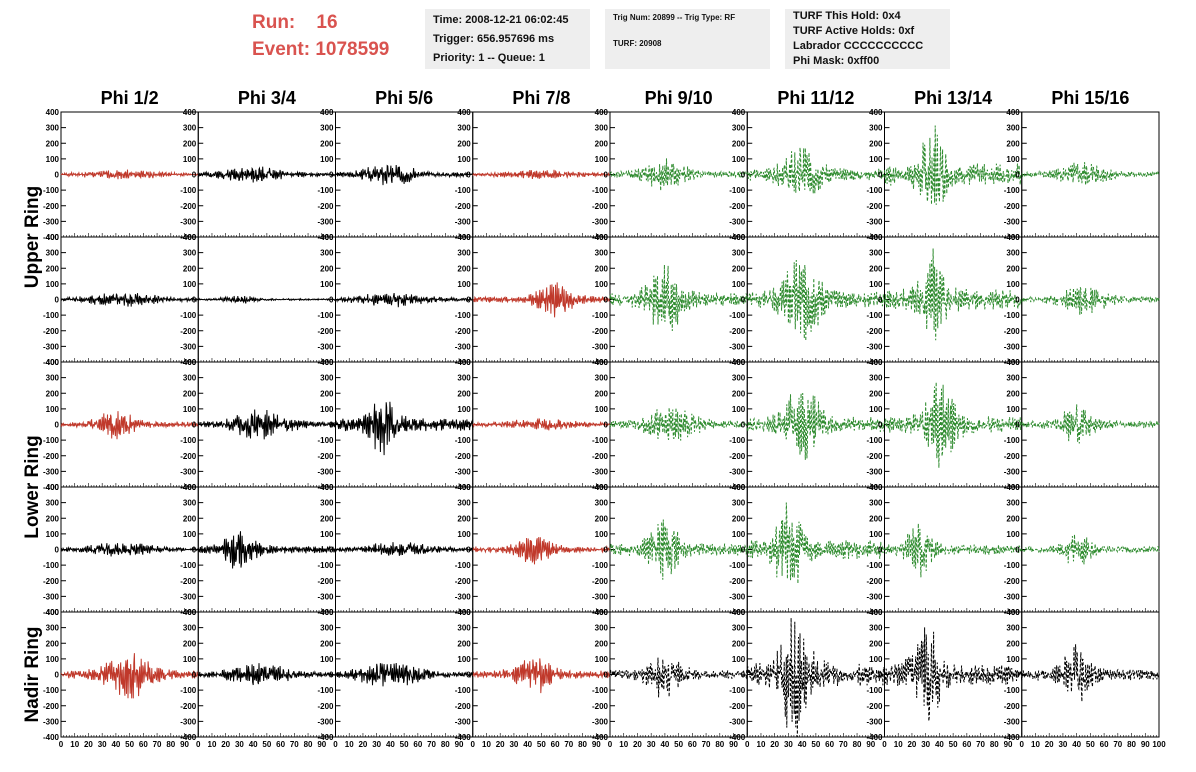  I want to click on priority-text: Priority: 1 -- Queue: 1, so click(489, 58).